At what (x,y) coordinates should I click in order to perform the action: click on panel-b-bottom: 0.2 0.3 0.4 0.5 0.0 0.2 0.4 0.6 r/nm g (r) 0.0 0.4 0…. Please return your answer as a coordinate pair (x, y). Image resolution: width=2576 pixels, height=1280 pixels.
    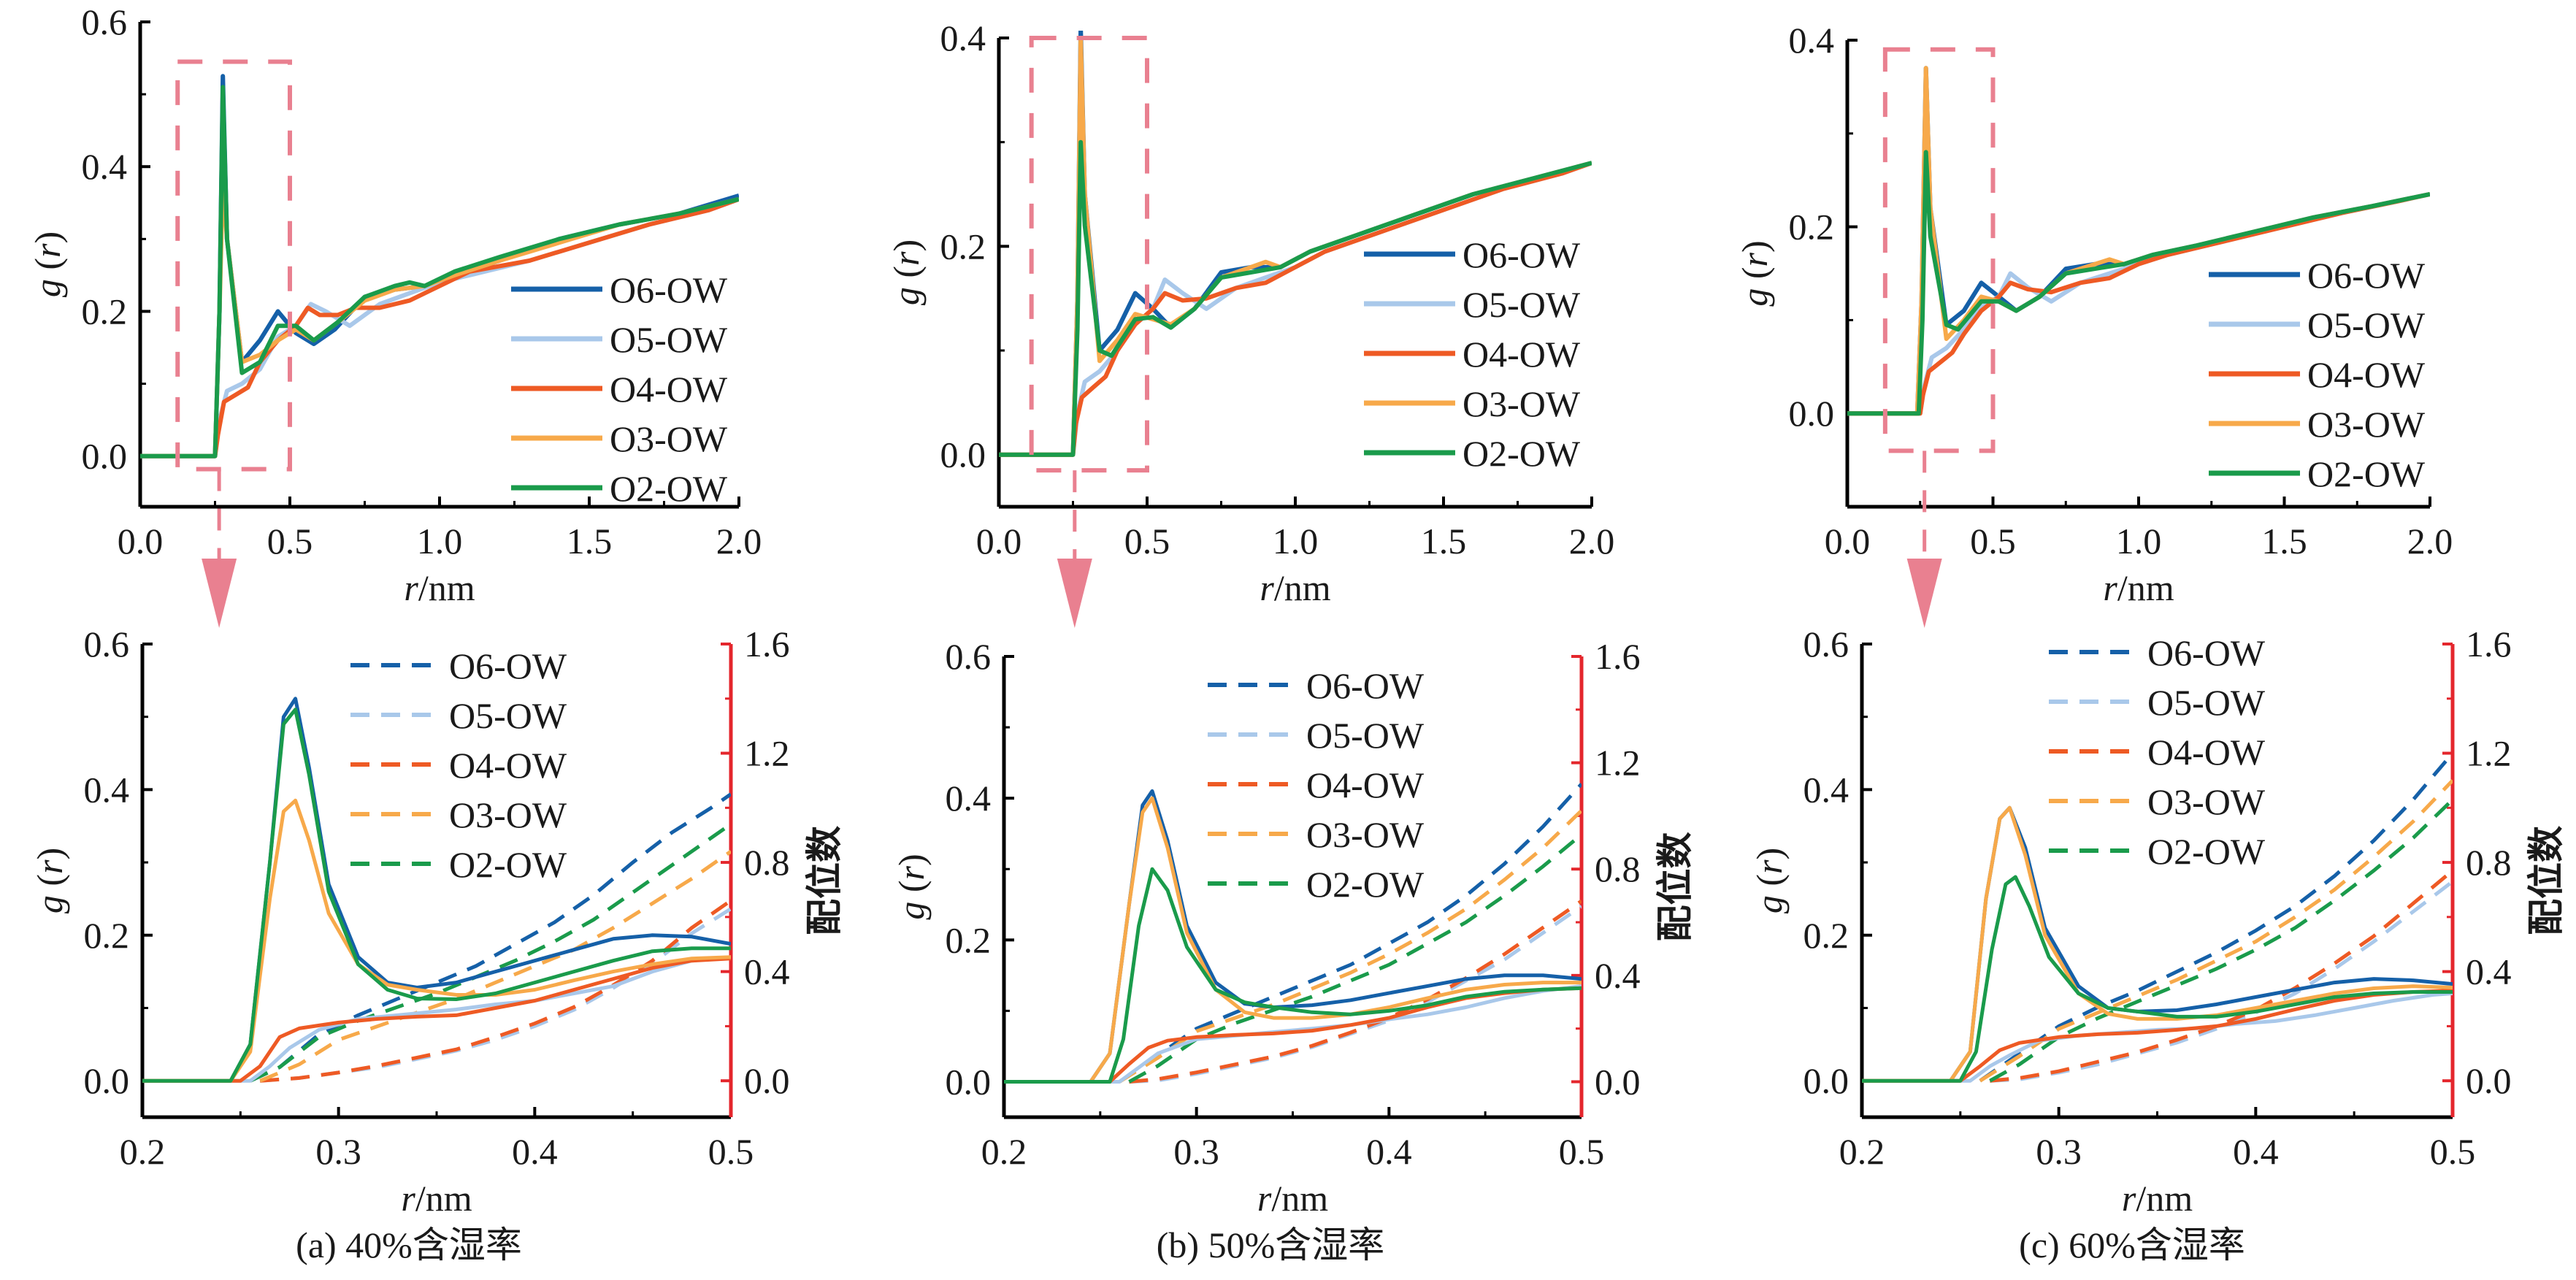
    Looking at the image, I should click on (1293, 927).